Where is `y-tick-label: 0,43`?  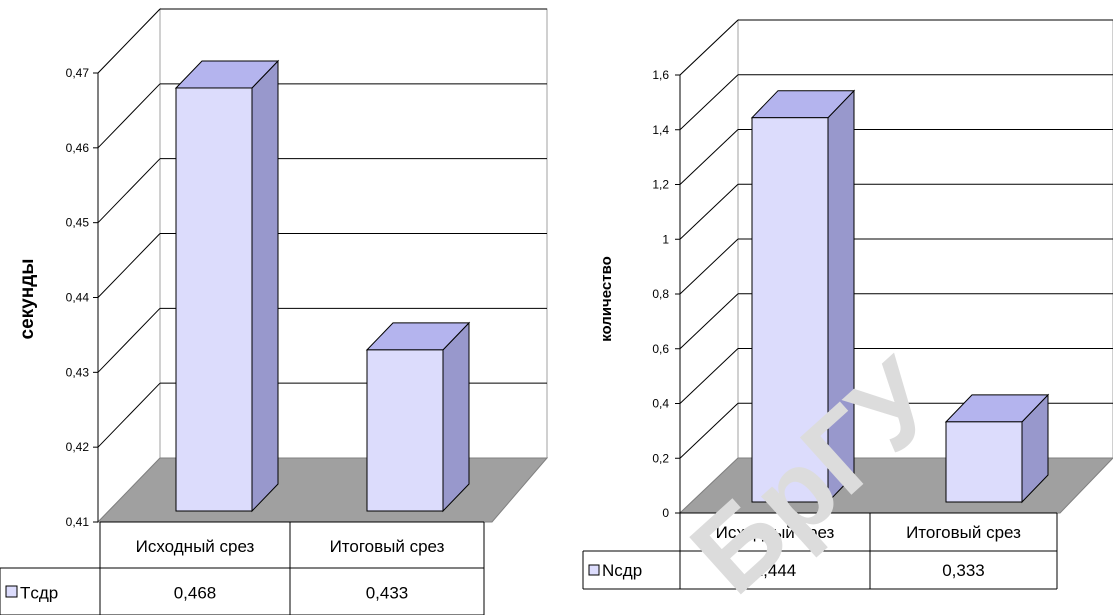 y-tick-label: 0,43 is located at coordinates (78, 372).